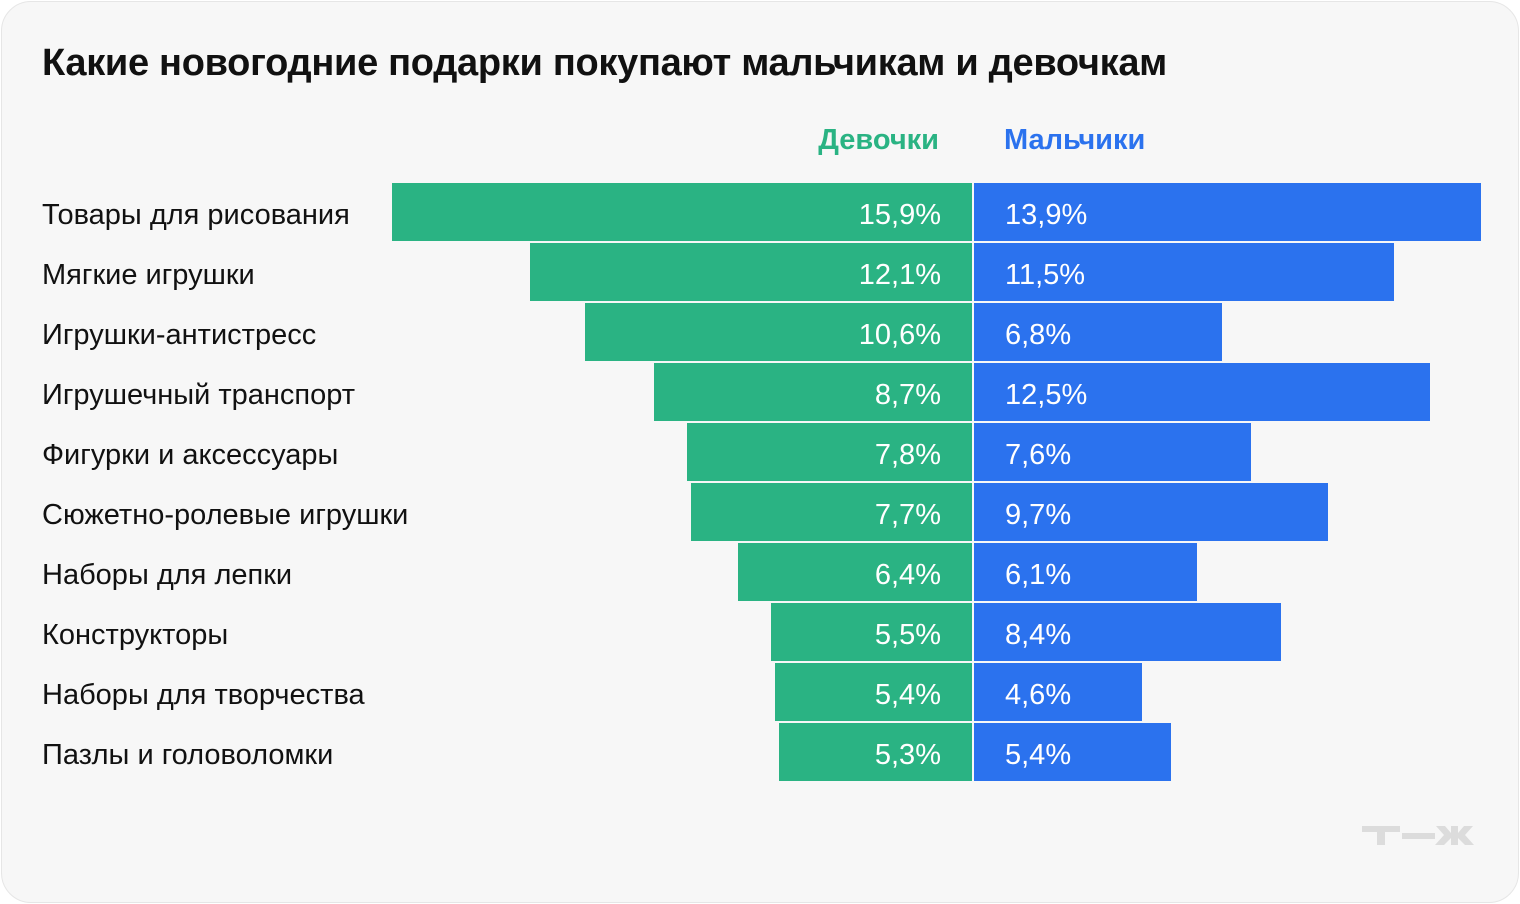  I want to click on bar-girls: 8,7%, so click(813, 392).